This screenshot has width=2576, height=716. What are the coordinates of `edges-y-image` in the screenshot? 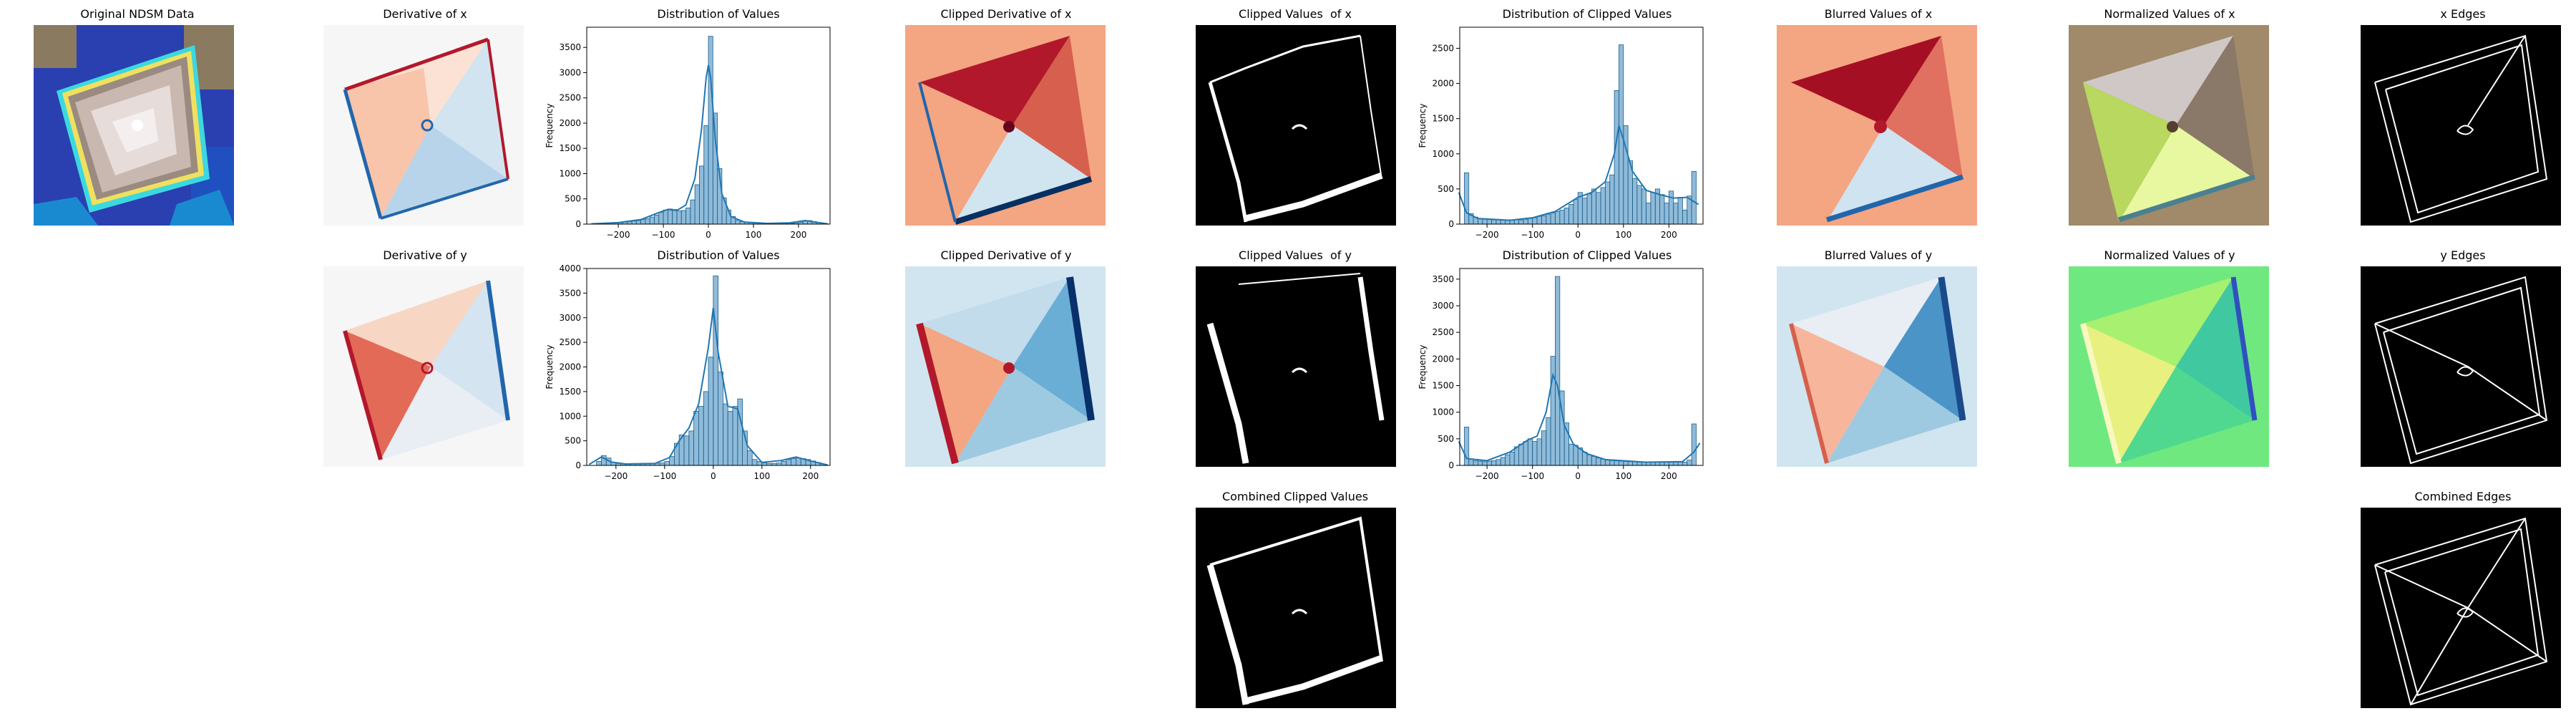 It's located at (2461, 366).